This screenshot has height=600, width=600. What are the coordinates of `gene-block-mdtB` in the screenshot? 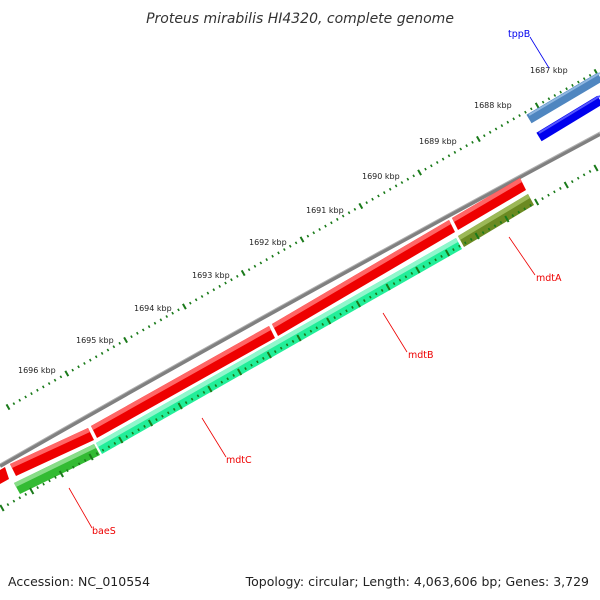 It's located at (363, 278).